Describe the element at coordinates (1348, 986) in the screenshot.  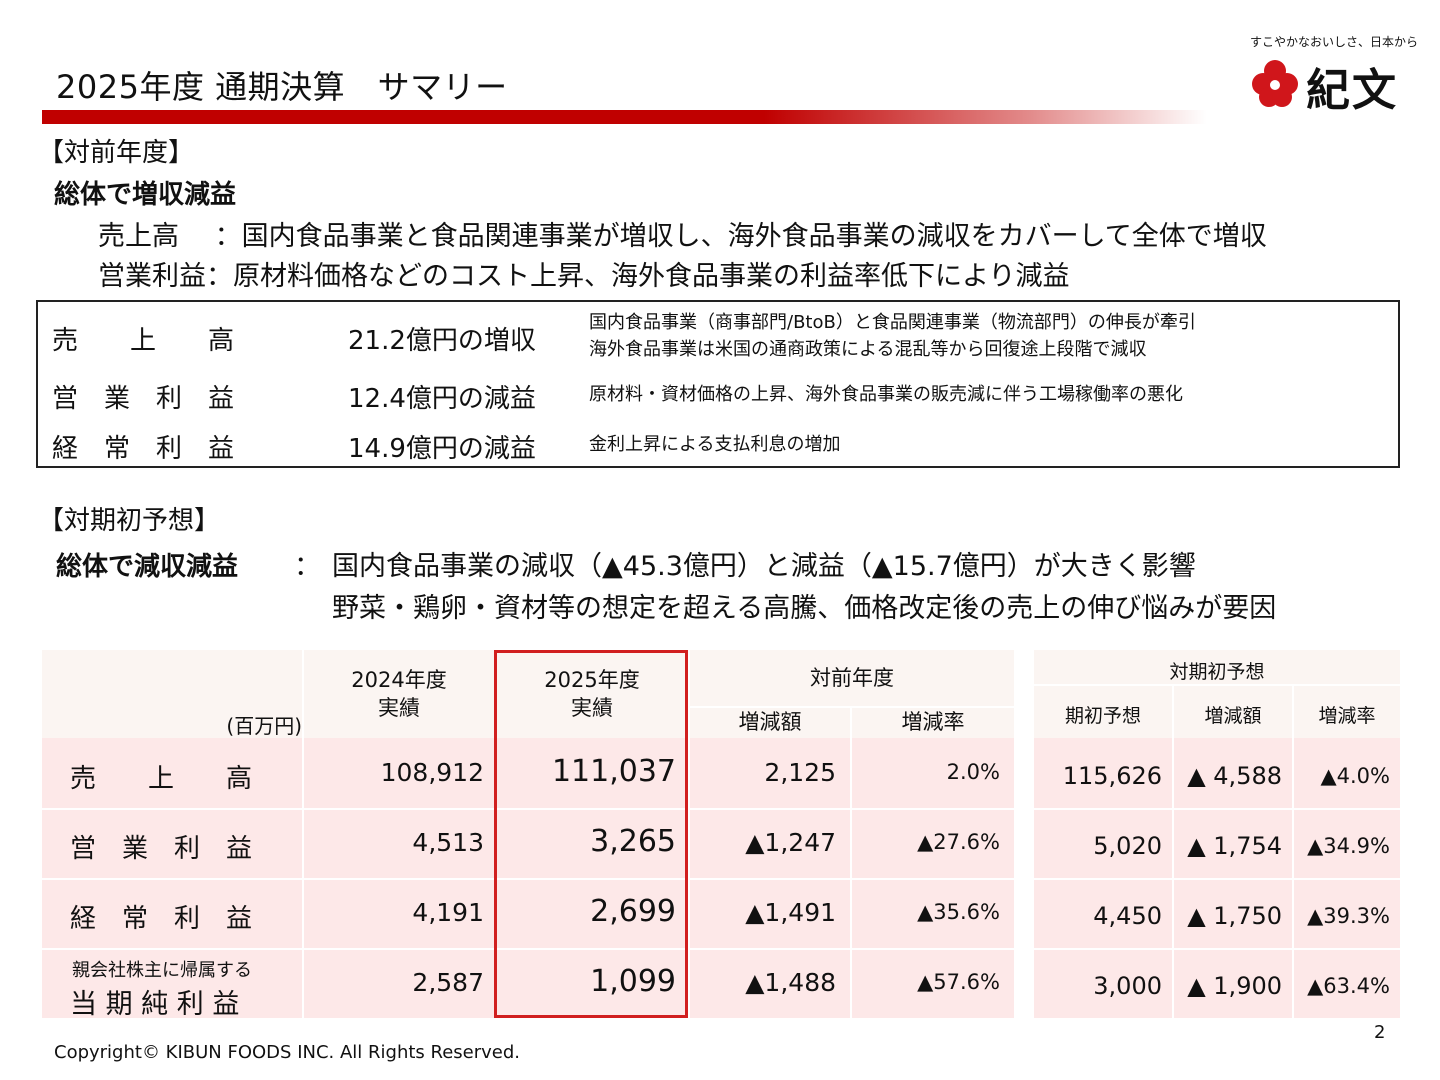
I see `cell-fc-rate: ▲63.4%` at that location.